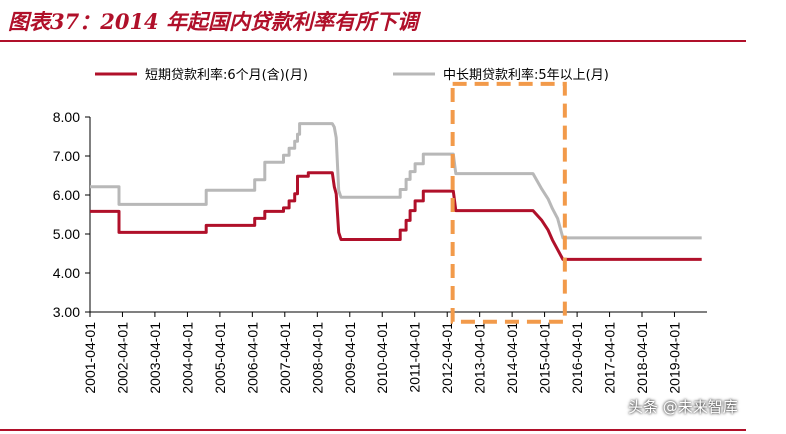  I want to click on x-tick-label: 2002-04-01, so click(122, 358).